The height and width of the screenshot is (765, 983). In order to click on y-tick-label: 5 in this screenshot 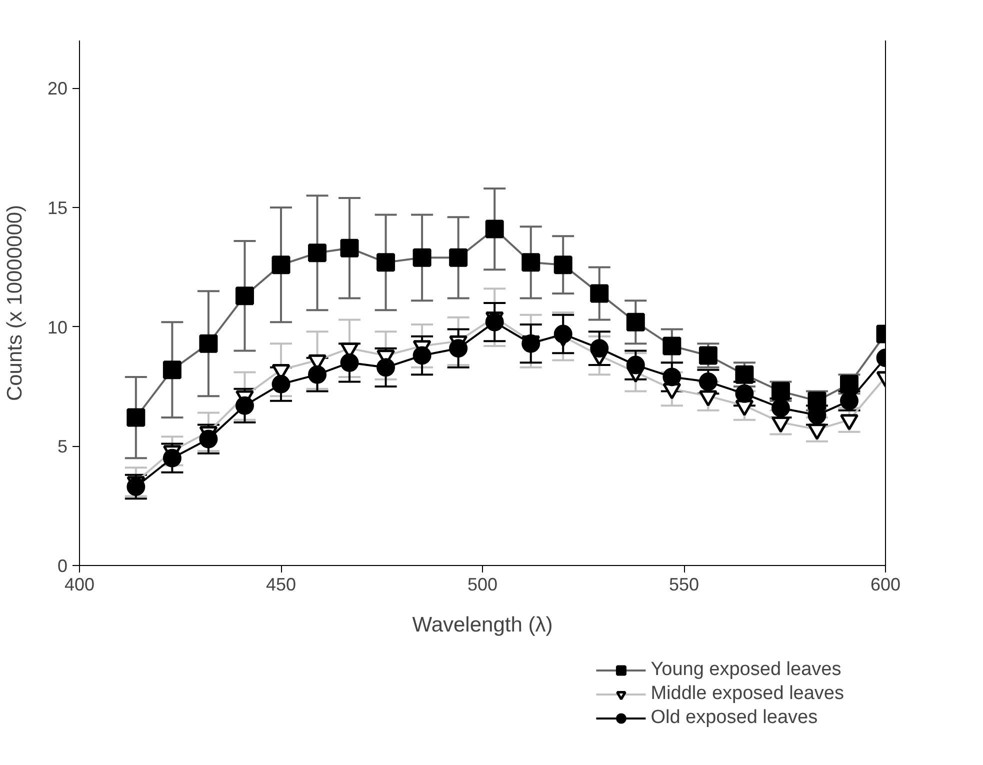, I will do `click(62, 446)`.